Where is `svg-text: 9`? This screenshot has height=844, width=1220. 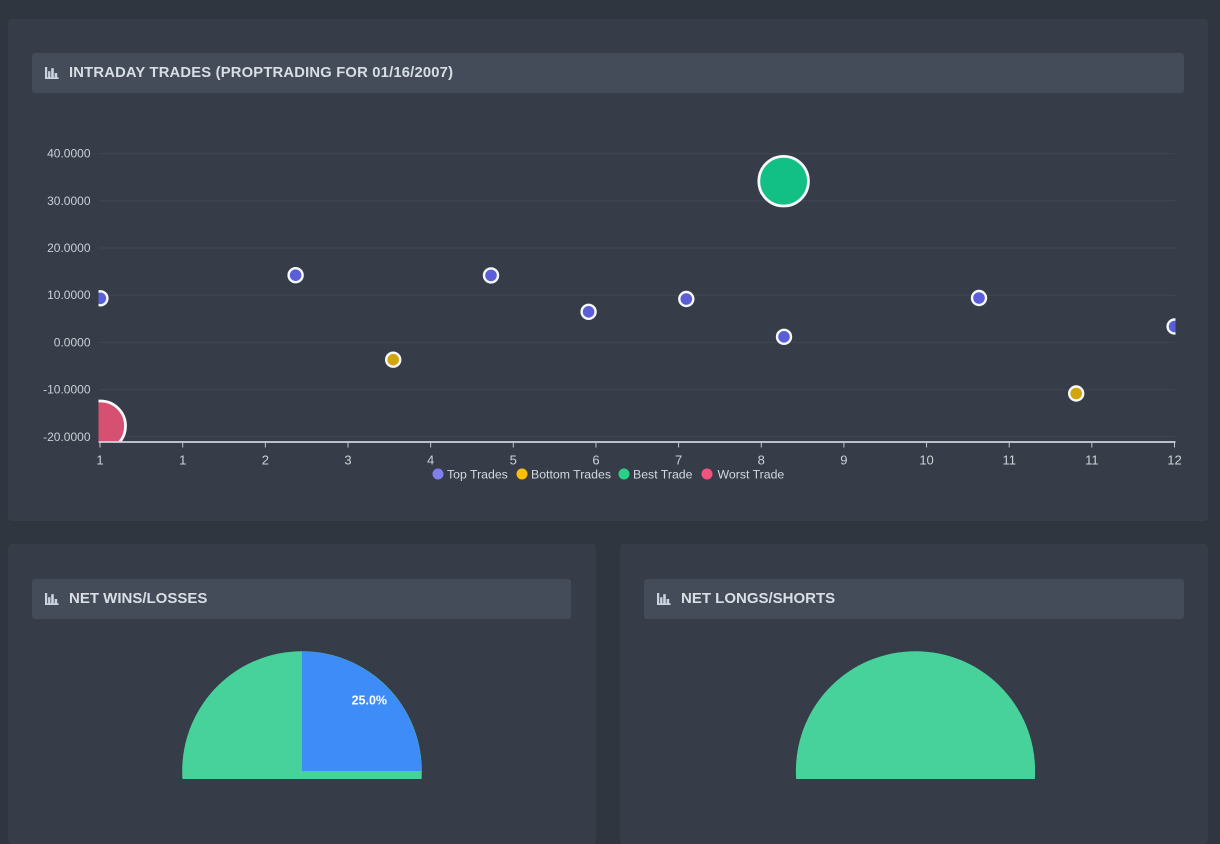 svg-text: 9 is located at coordinates (843, 460).